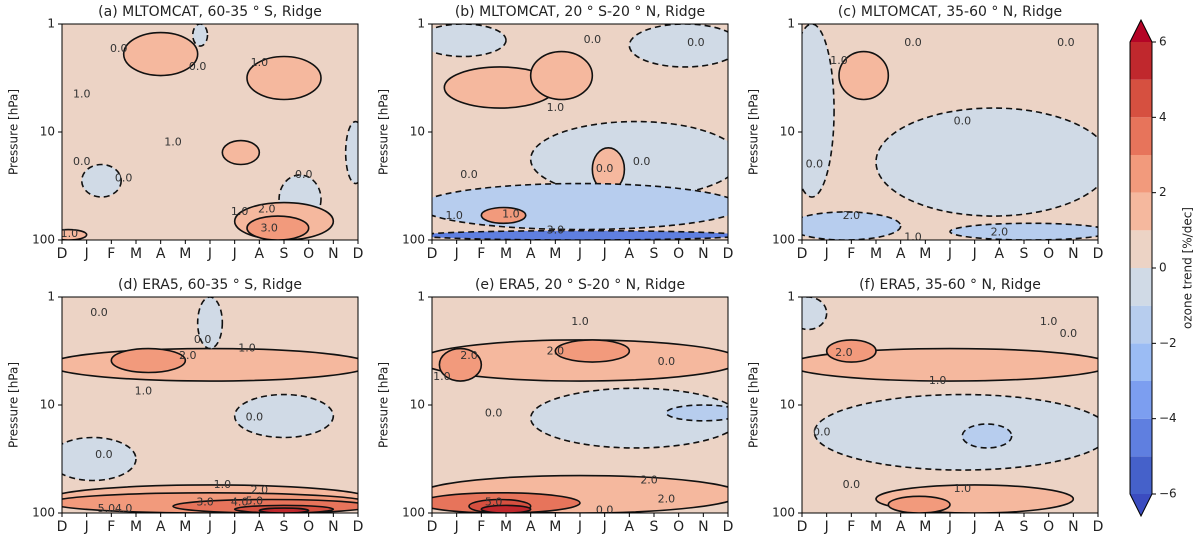 Image resolution: width=1199 pixels, height=547 pixels. Describe the element at coordinates (210, 285) in the screenshot. I see `panel-title: (d) ERA5, 60-35 ° S, Ridge` at that location.